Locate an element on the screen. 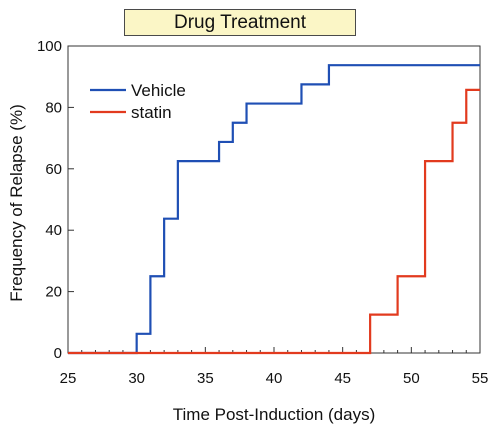 This screenshot has height=445, width=503. x-tick-label: 45 is located at coordinates (342, 378).